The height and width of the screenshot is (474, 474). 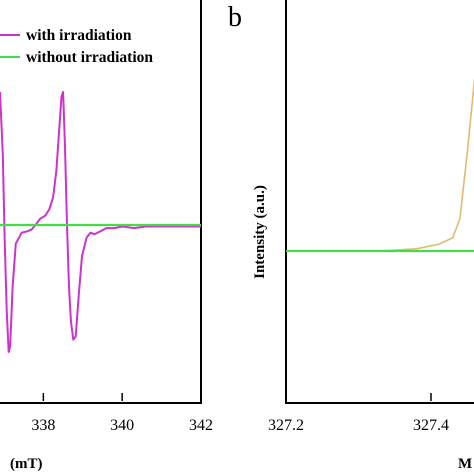 I want to click on panel-a-x-tick-label: 340, so click(x=122, y=425).